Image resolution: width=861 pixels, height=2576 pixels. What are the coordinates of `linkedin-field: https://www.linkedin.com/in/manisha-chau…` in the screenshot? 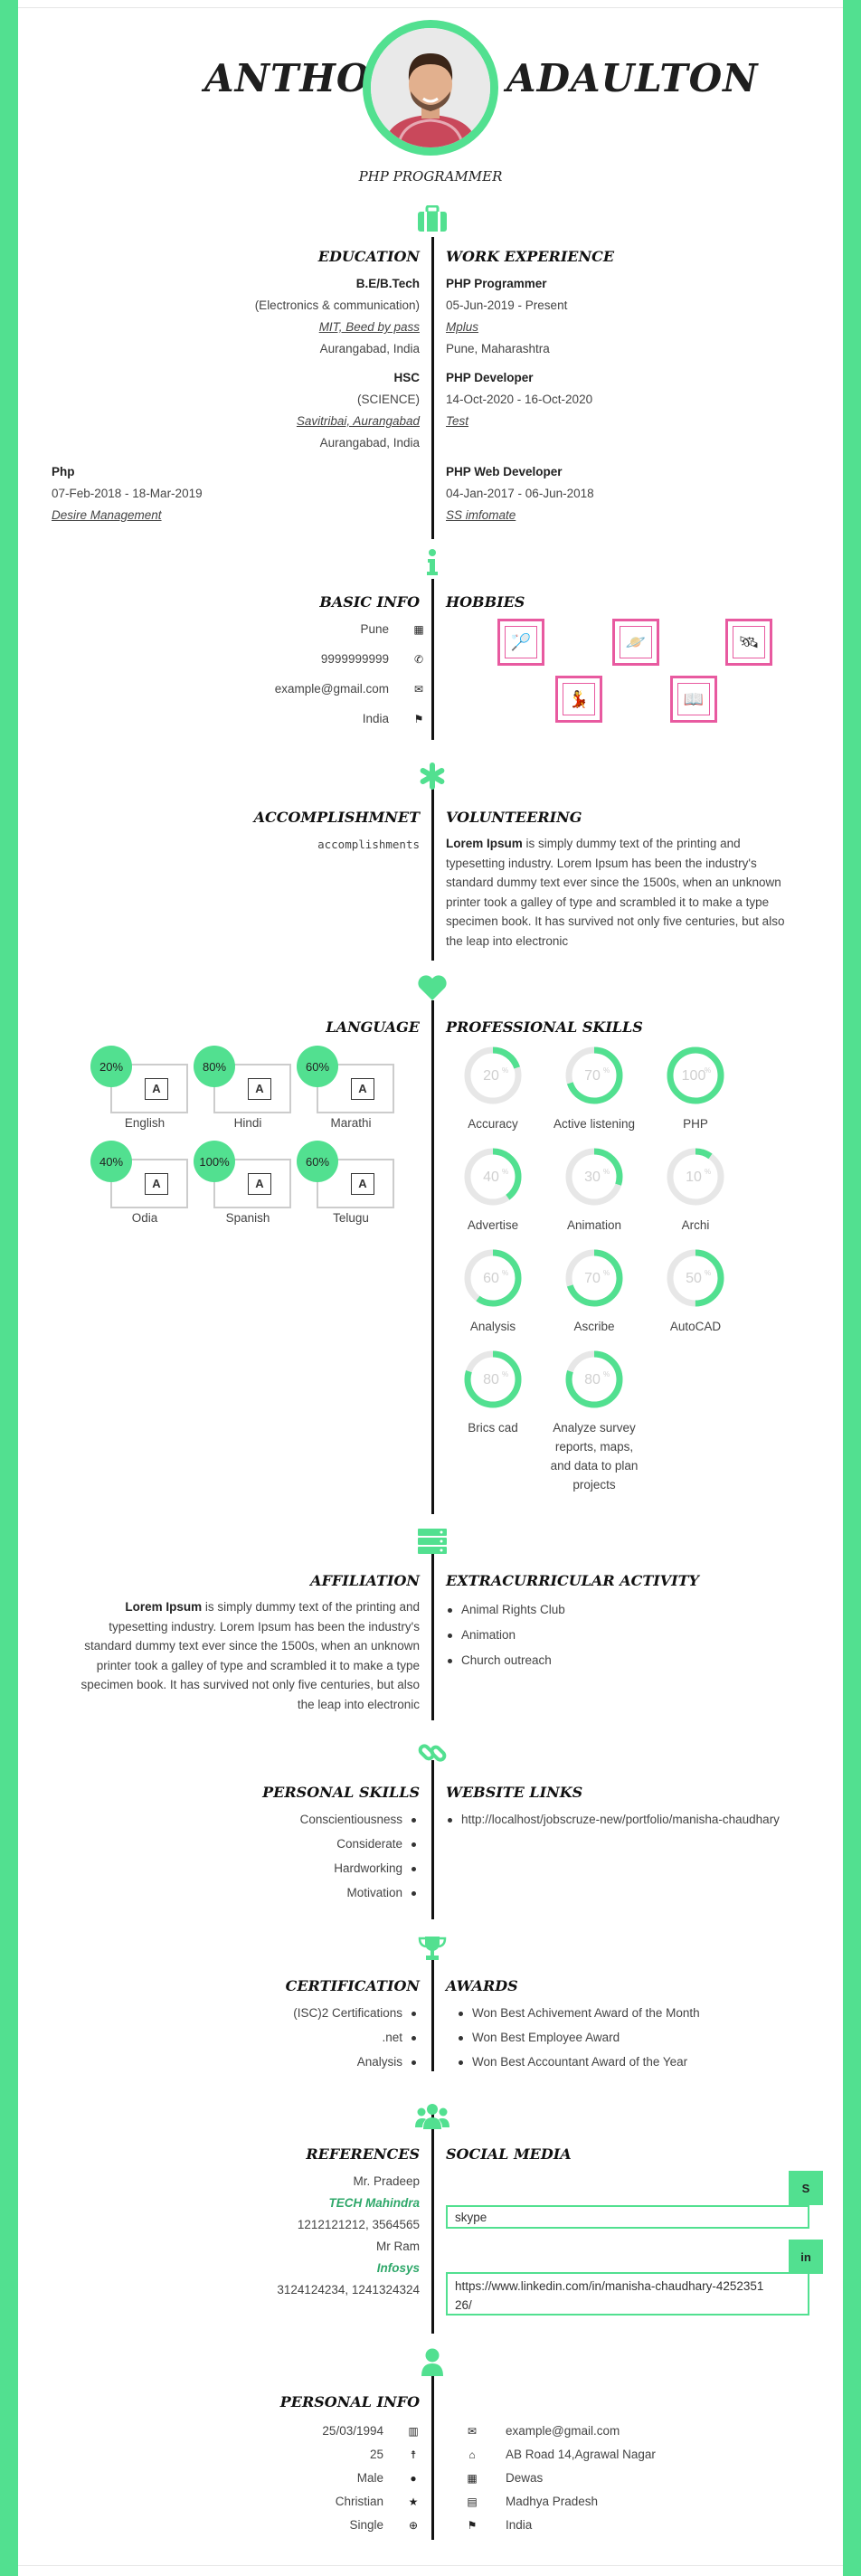 It's located at (627, 2294).